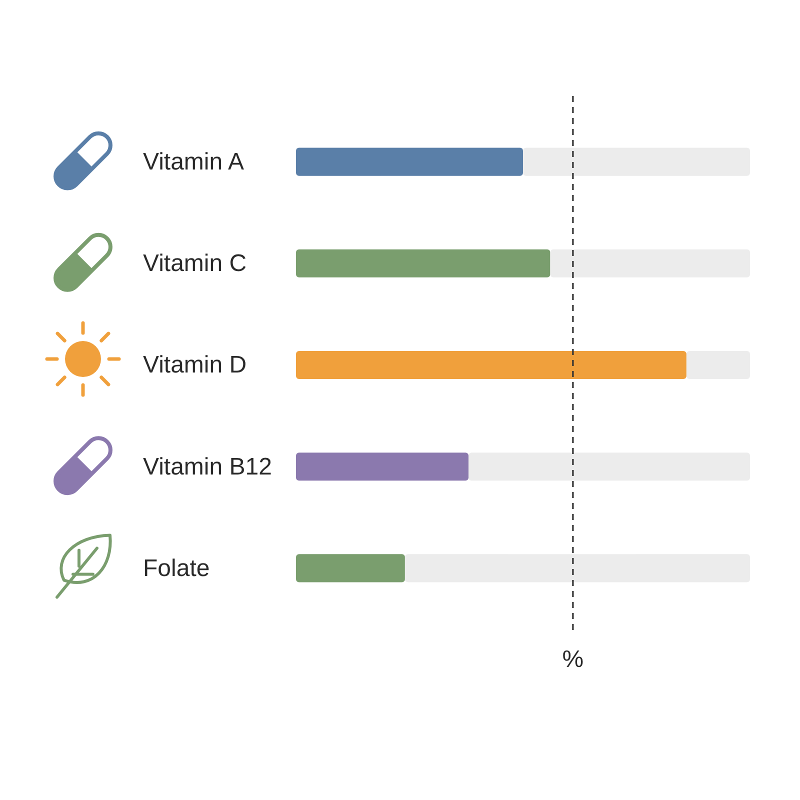 The height and width of the screenshot is (800, 800). What do you see at coordinates (207, 466) in the screenshot?
I see `y-tick-label: Vitamin B12` at bounding box center [207, 466].